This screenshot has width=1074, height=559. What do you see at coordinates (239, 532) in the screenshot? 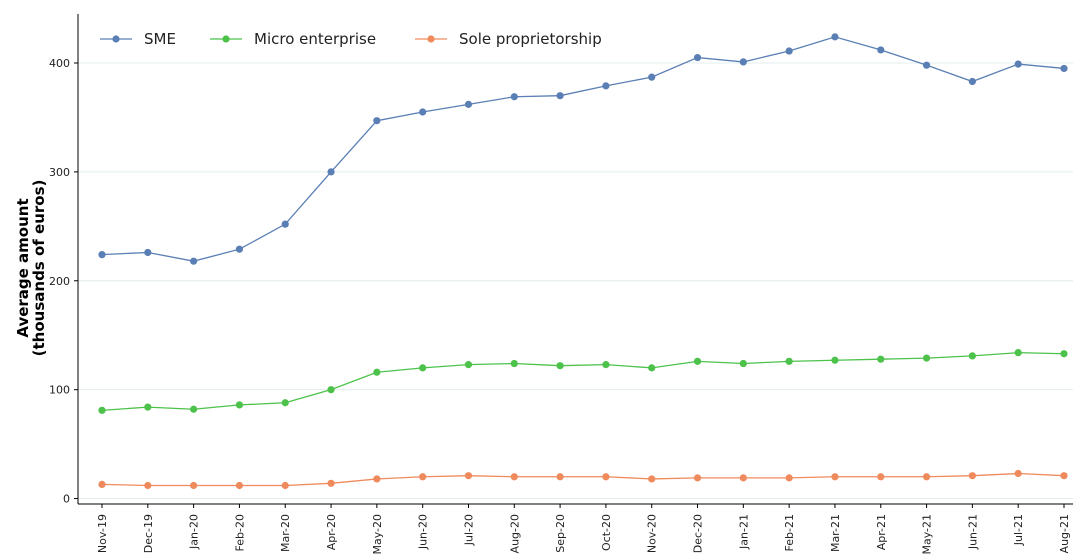
I see `x-tick-label: Feb-20` at bounding box center [239, 532].